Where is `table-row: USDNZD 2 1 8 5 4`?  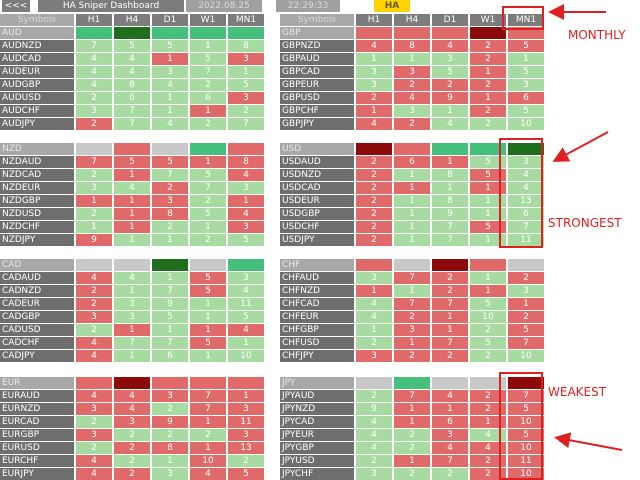 table-row: USDNZD 2 1 8 5 4 is located at coordinates (415, 175).